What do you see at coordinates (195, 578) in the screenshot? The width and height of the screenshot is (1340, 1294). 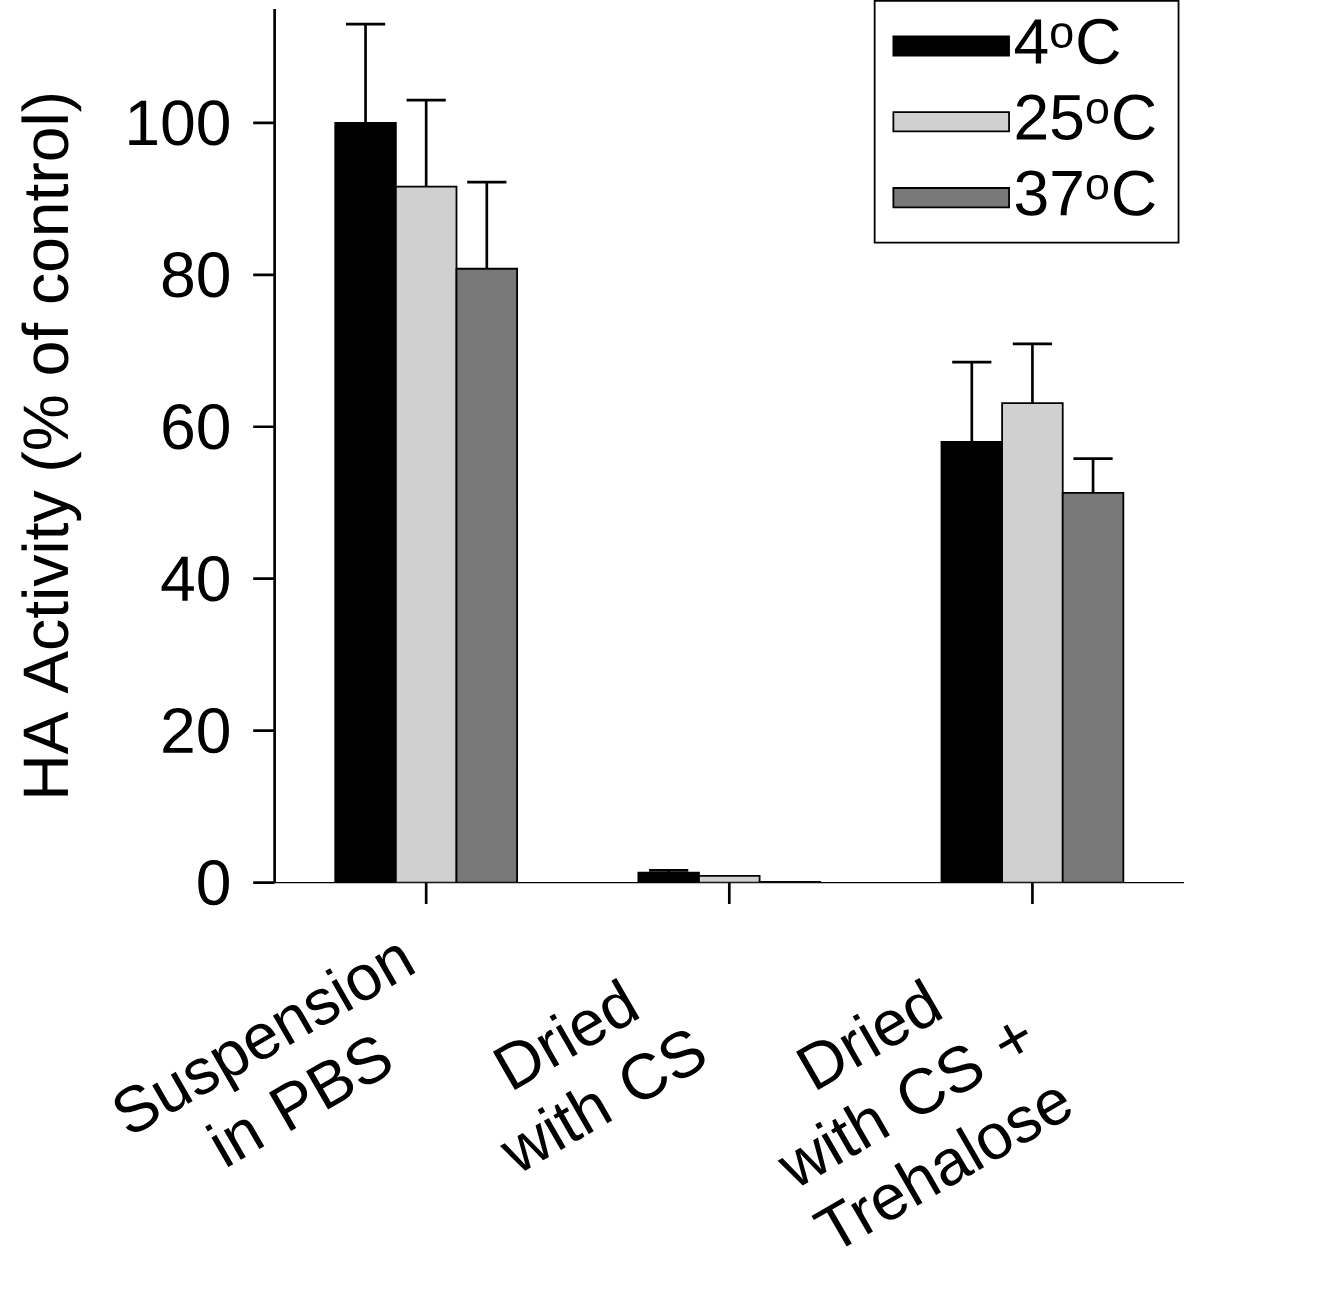 I see `y-tick-label: 40` at bounding box center [195, 578].